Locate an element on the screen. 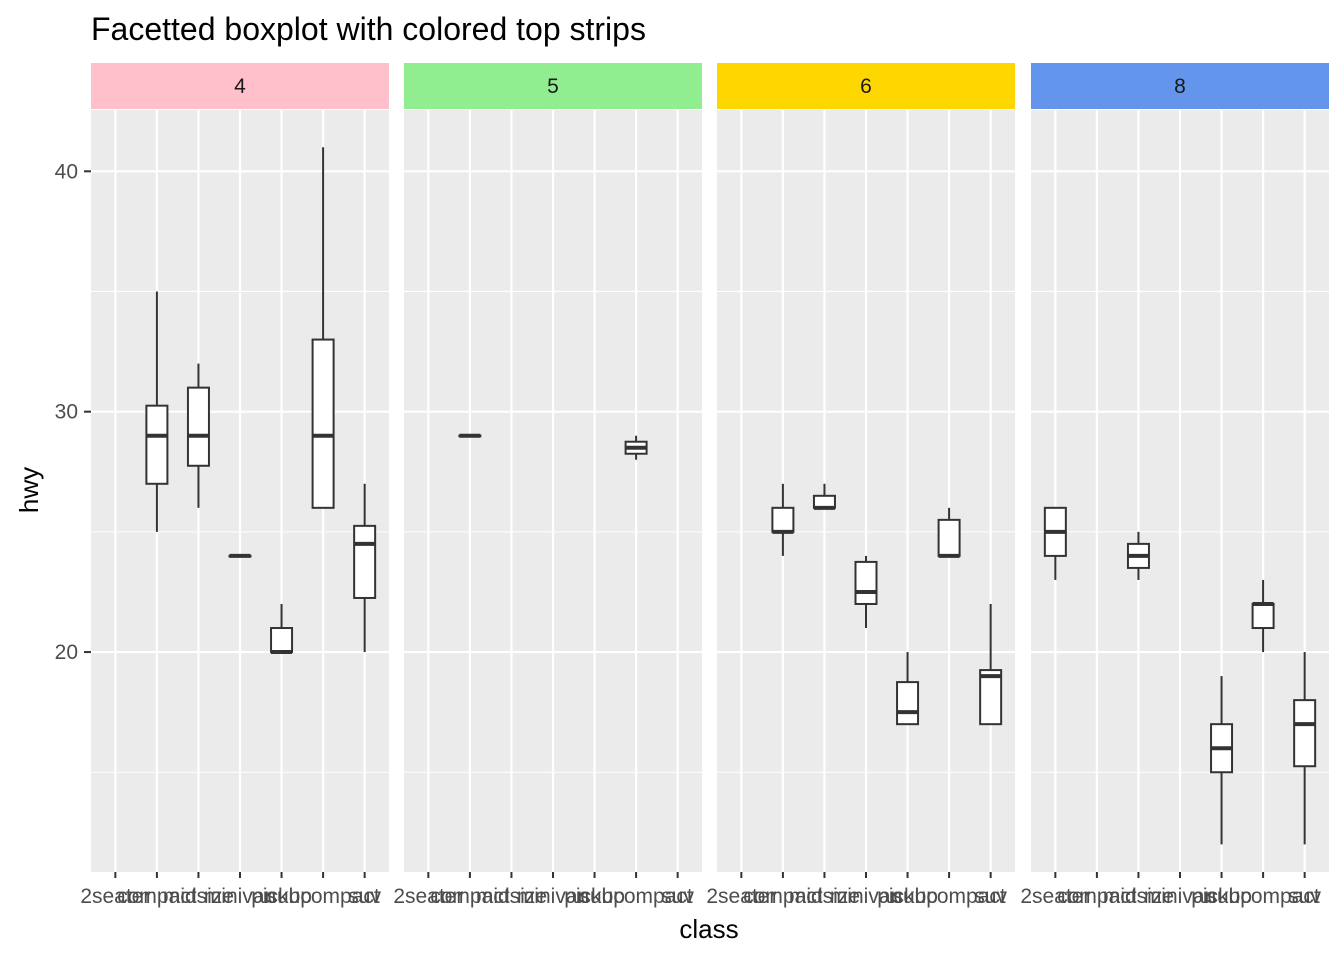  chart-title: Facetted boxplot with colored top strips is located at coordinates (368, 29).